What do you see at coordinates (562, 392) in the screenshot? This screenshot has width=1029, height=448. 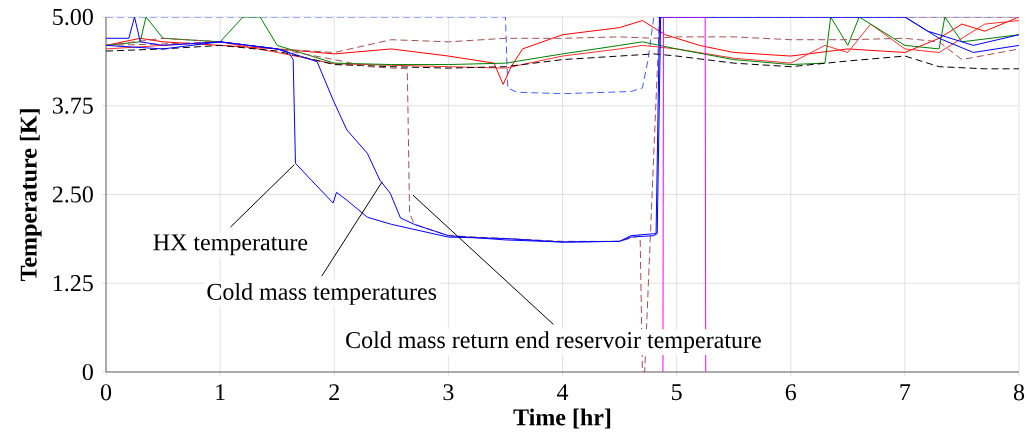 I see `x-tick-label: 4` at bounding box center [562, 392].